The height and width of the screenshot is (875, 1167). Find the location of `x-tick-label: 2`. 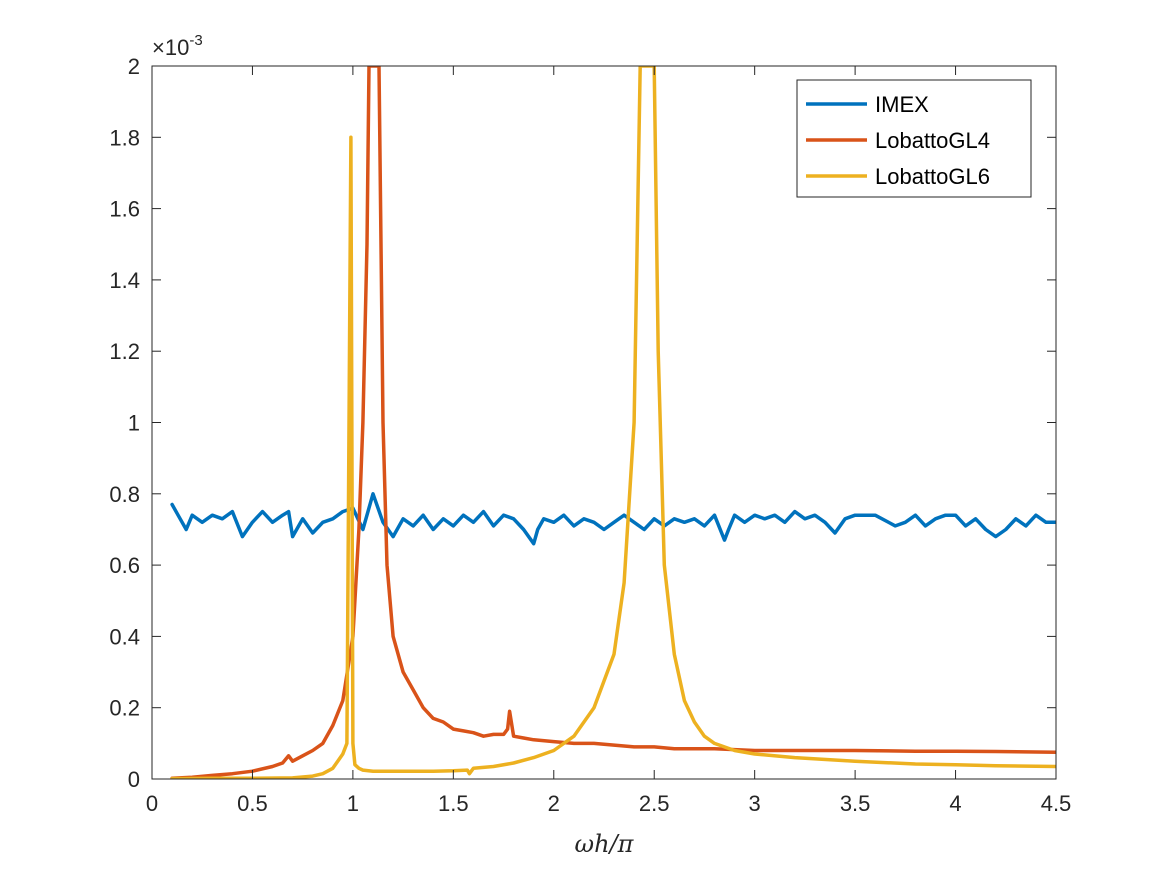

x-tick-label: 2 is located at coordinates (554, 803).